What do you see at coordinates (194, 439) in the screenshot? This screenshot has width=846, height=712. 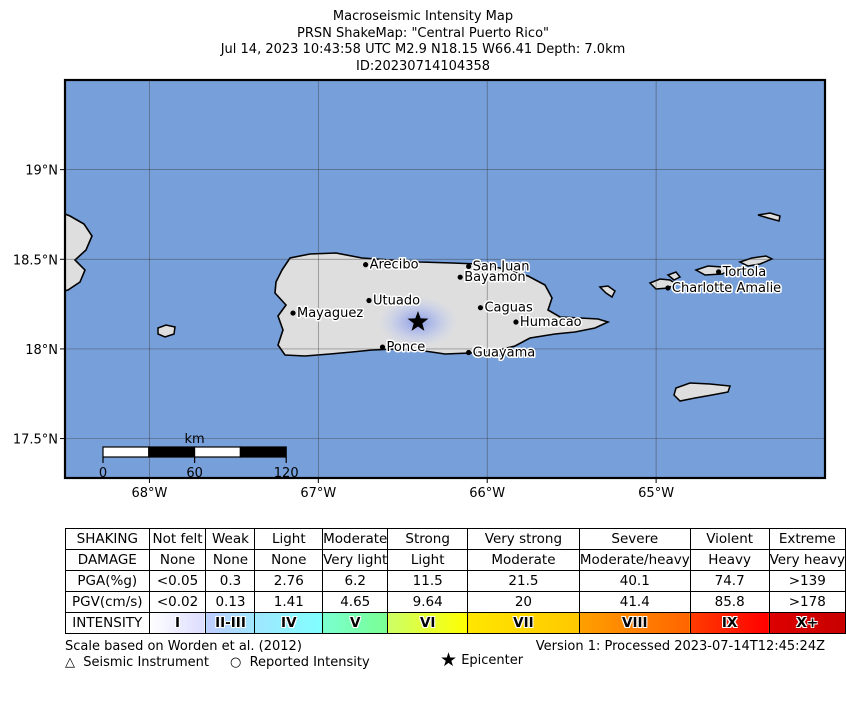 I see `scale-title: km` at bounding box center [194, 439].